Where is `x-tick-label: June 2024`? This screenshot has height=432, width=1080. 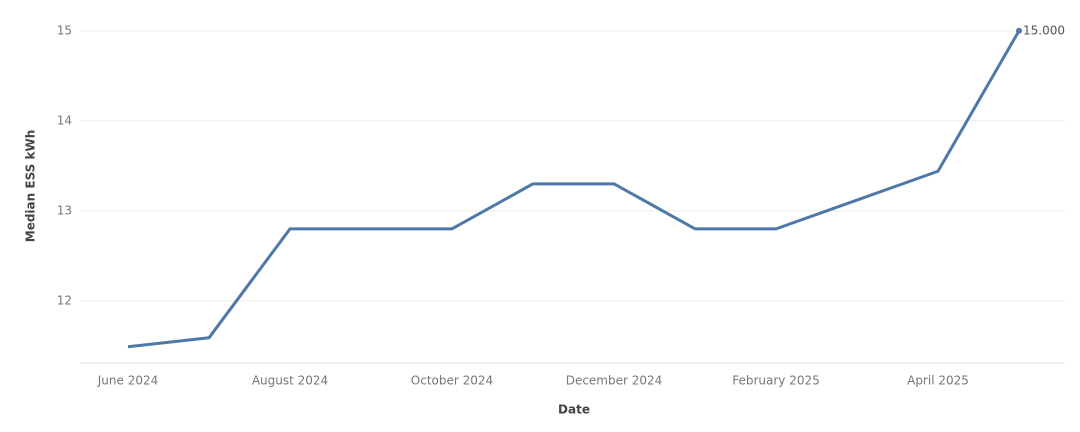
x-tick-label: June 2024 is located at coordinates (128, 381).